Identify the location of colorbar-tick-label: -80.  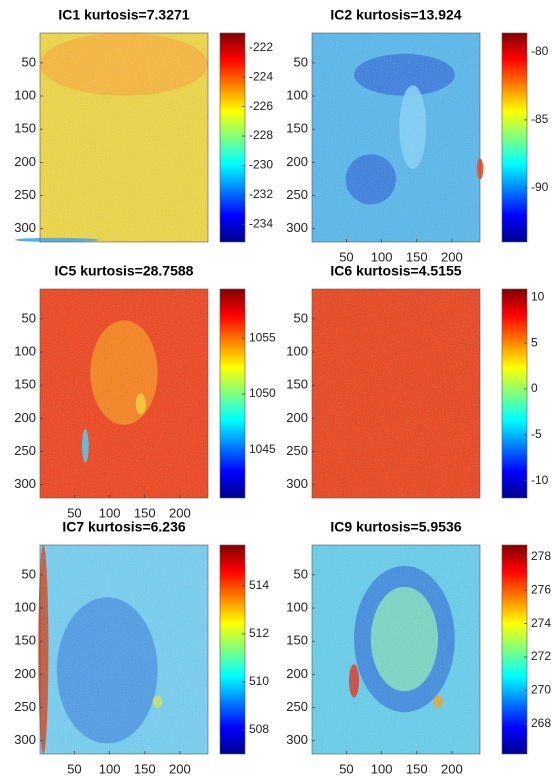
(540, 51).